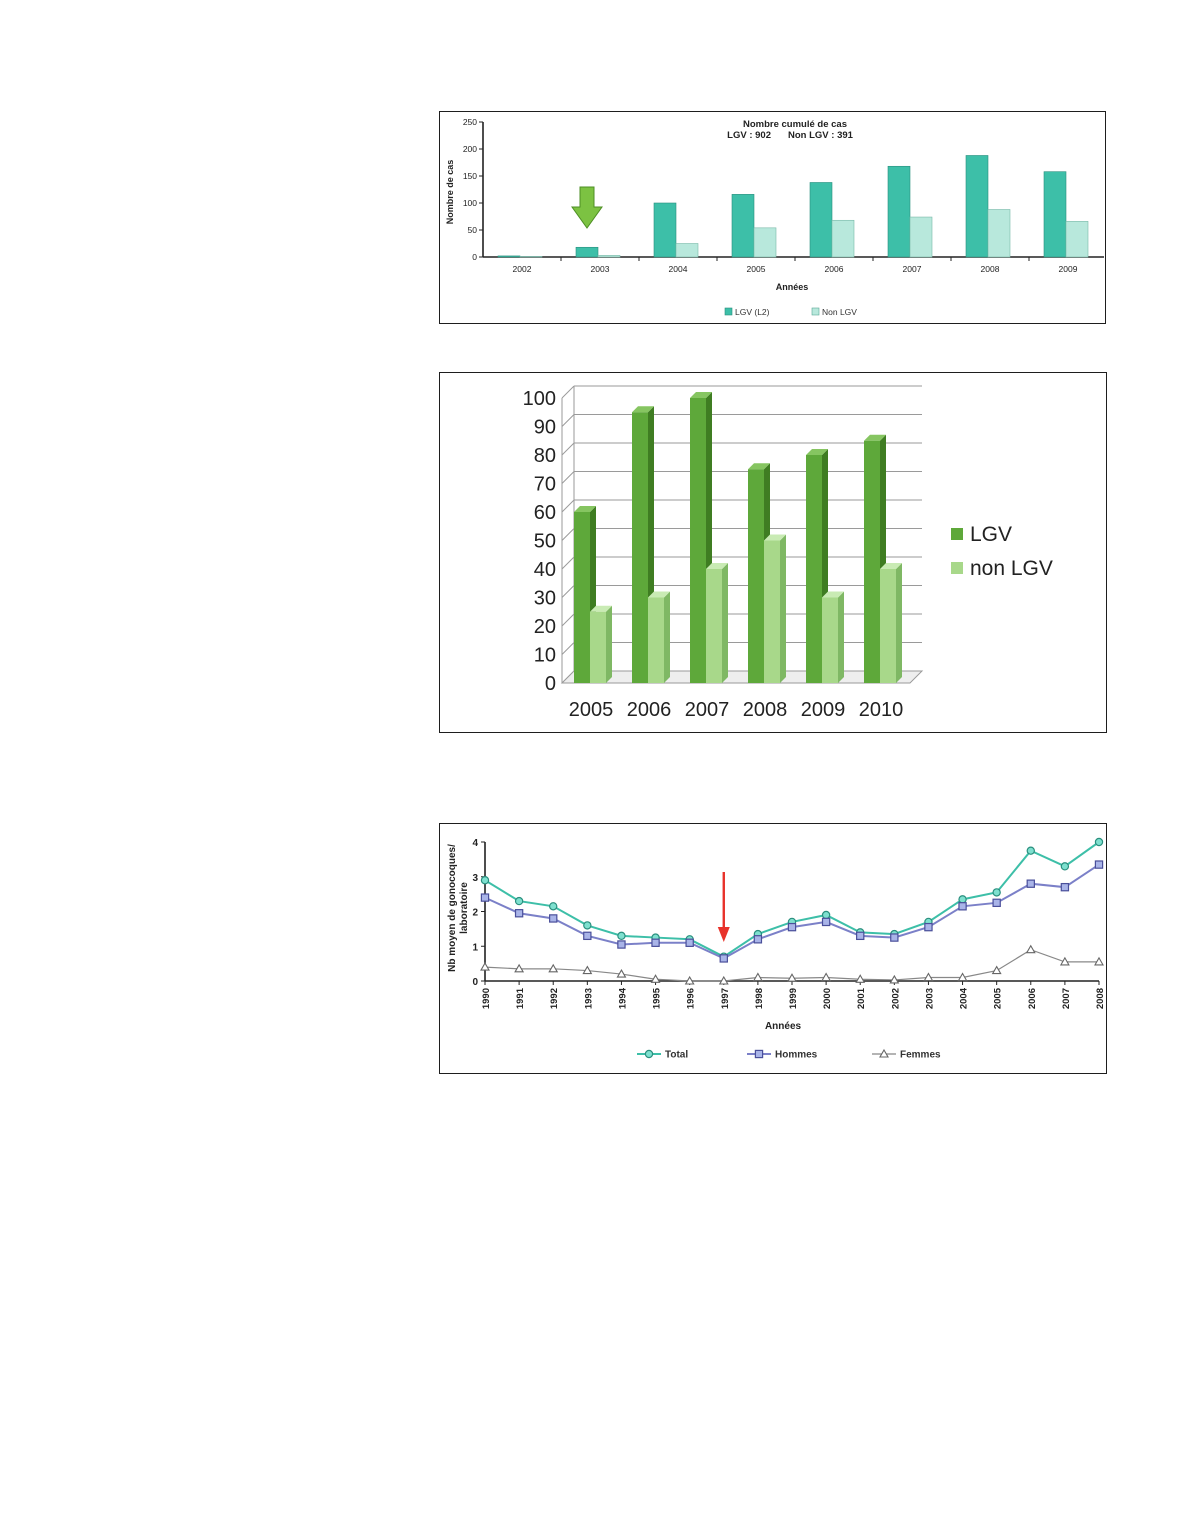 This screenshot has width=1191, height=1531. What do you see at coordinates (591, 710) in the screenshot?
I see `chart2-x-tick-label: 2005` at bounding box center [591, 710].